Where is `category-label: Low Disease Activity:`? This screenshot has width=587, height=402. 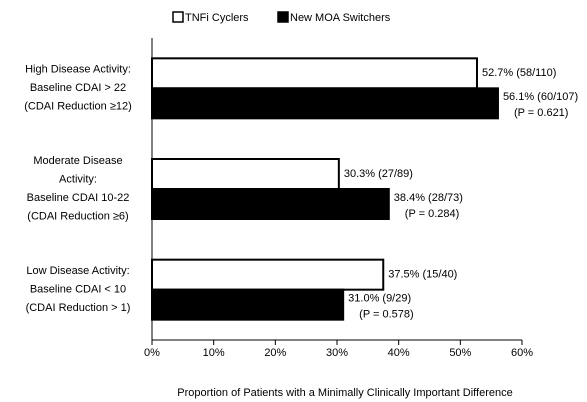 category-label: Low Disease Activity: is located at coordinates (77, 271).